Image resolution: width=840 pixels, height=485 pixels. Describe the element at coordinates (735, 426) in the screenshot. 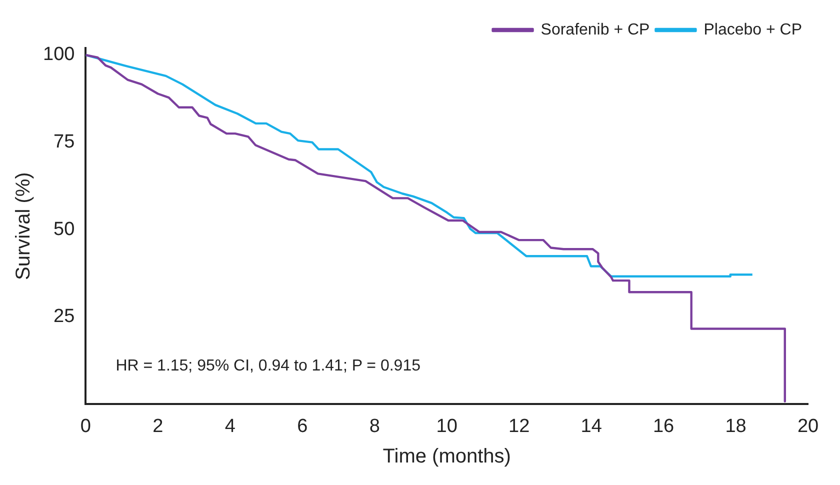

I see `x-tick-label: 18` at that location.